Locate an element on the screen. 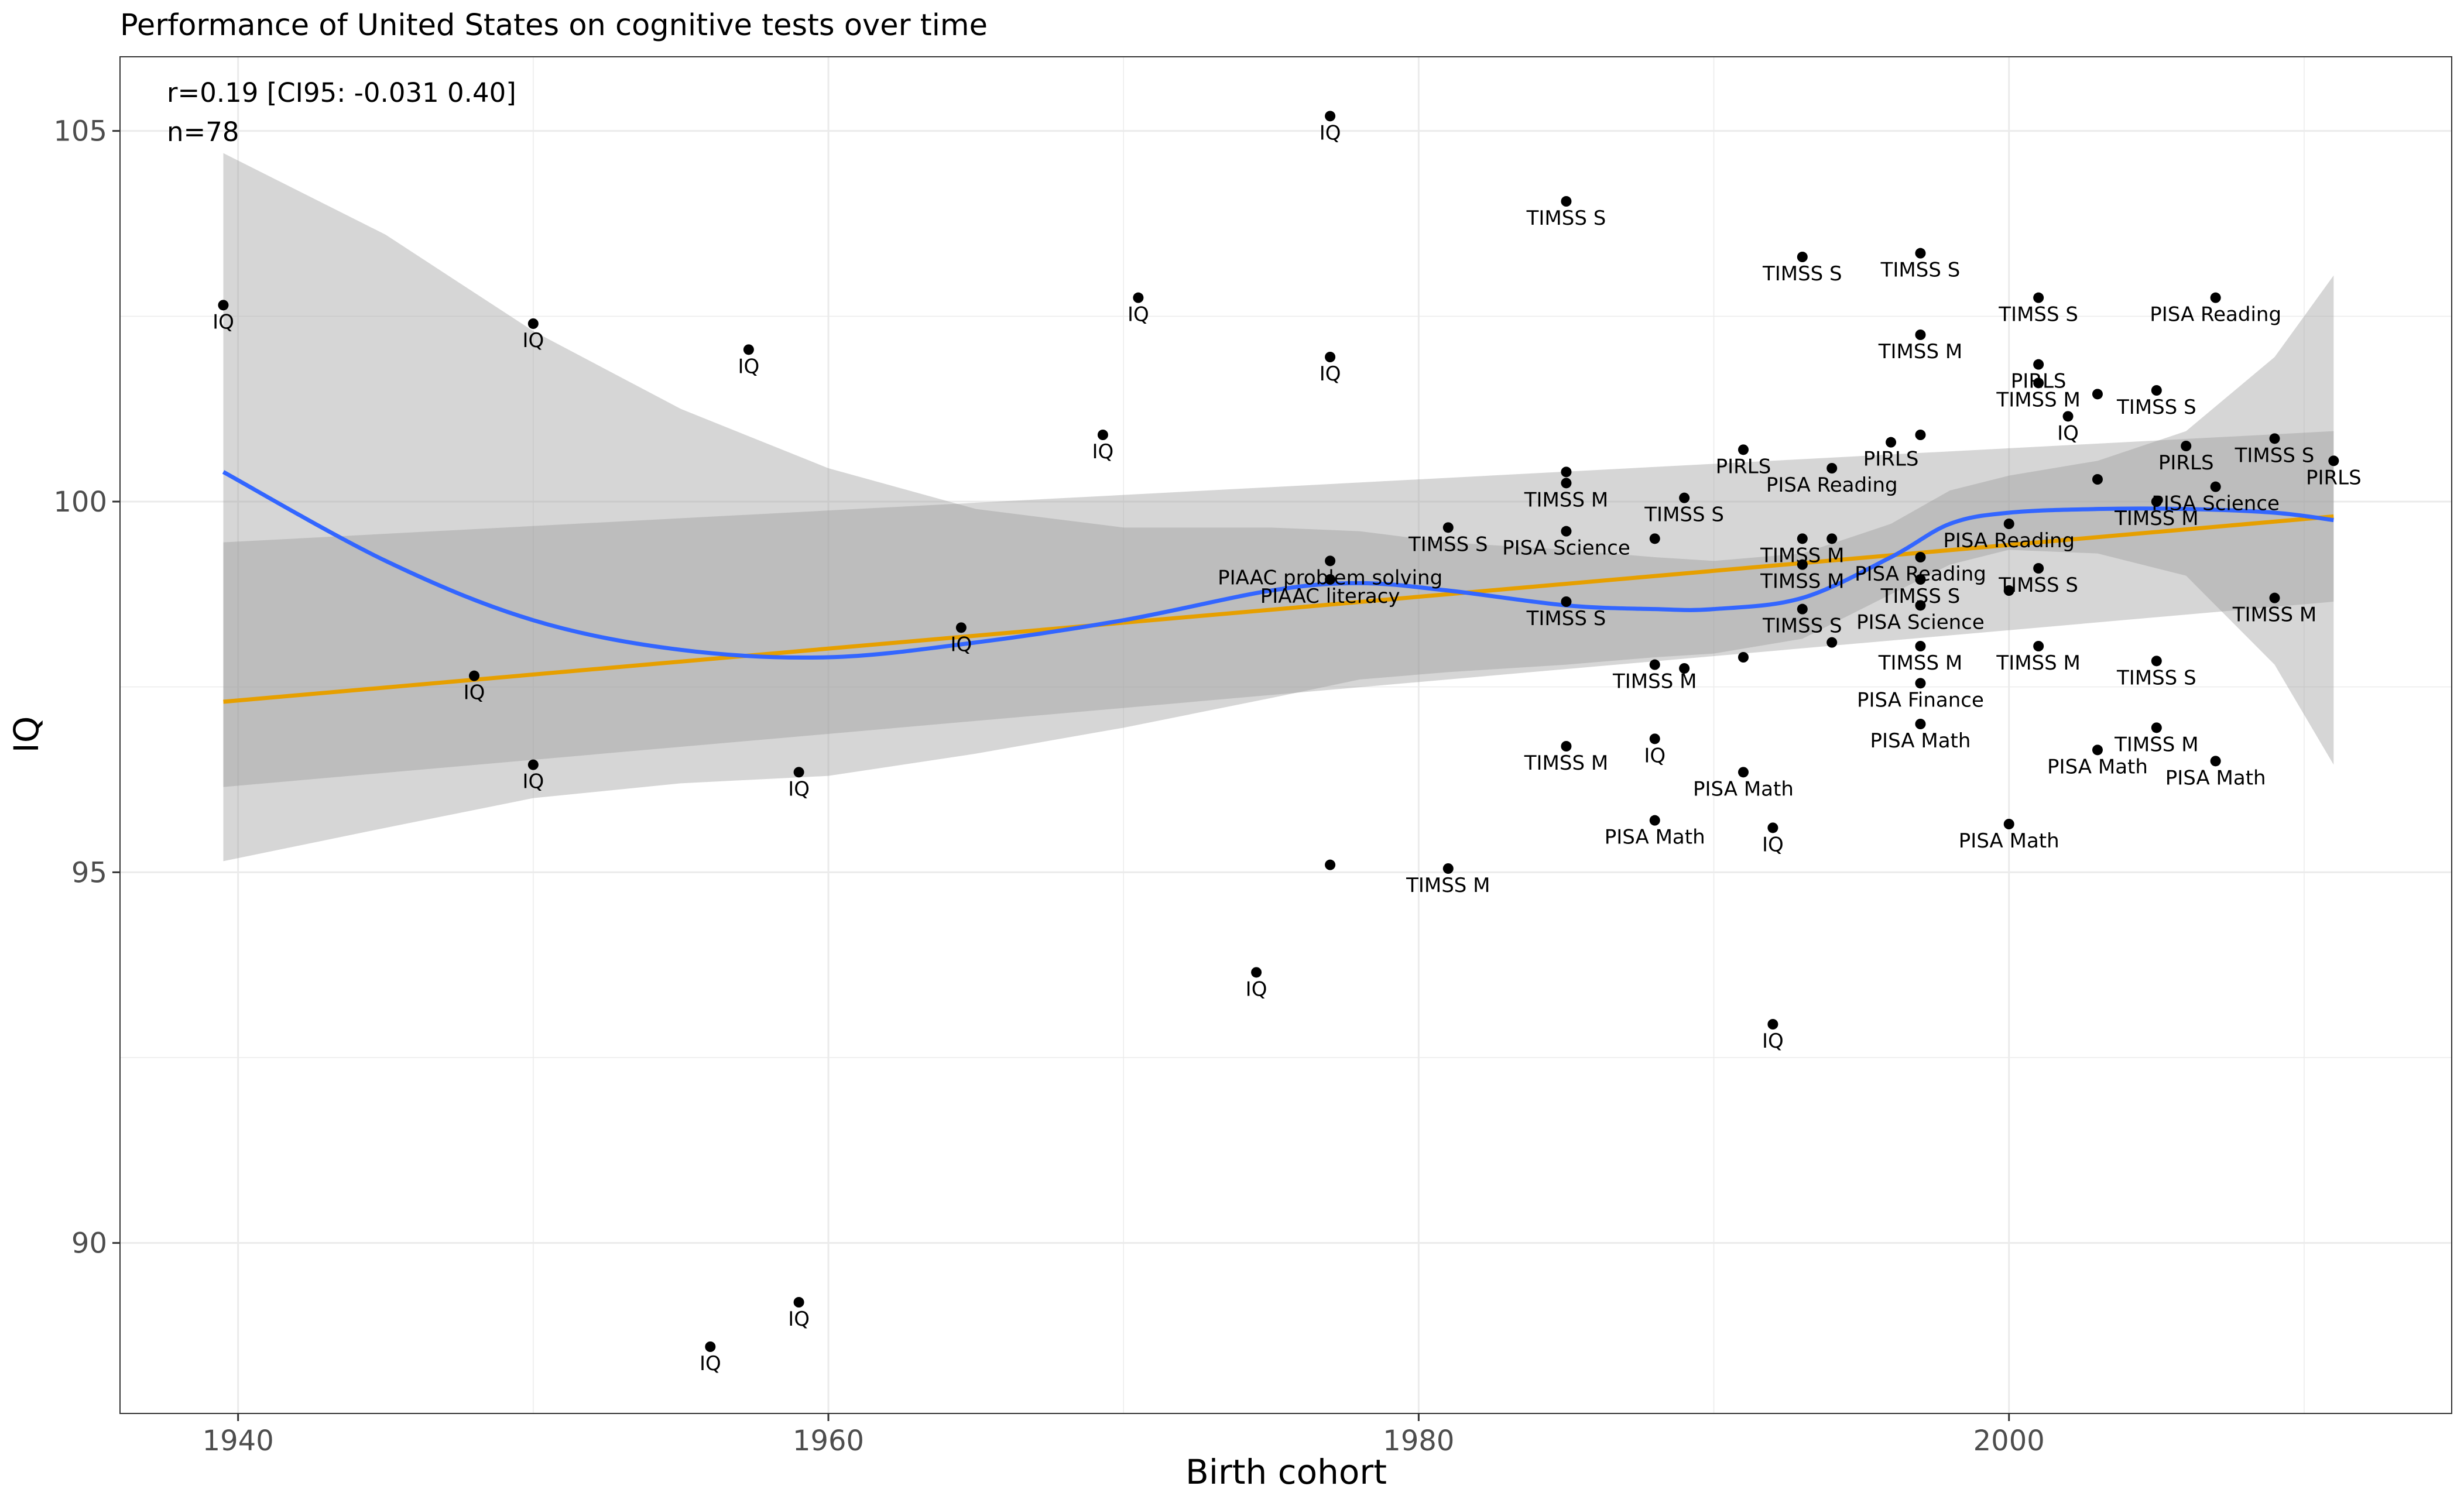 This screenshot has width=2464, height=1503. correlation-annotation: r=0.19 [CI95: -0.031 0.40] is located at coordinates (341, 92).